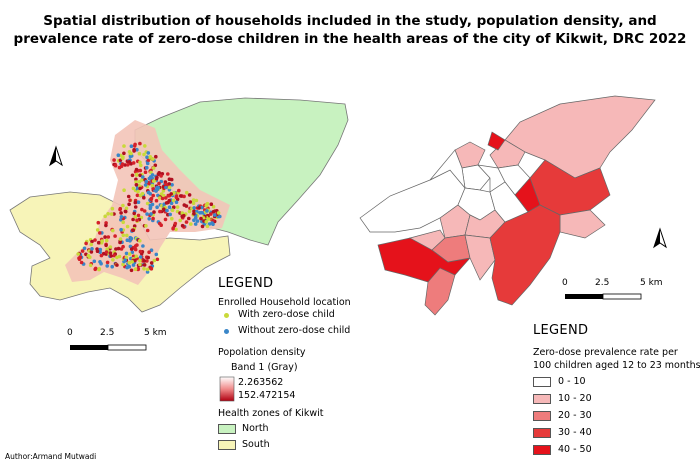 This screenshot has width=700, height=465. I want to click on south-zone-label: South, so click(256, 444).